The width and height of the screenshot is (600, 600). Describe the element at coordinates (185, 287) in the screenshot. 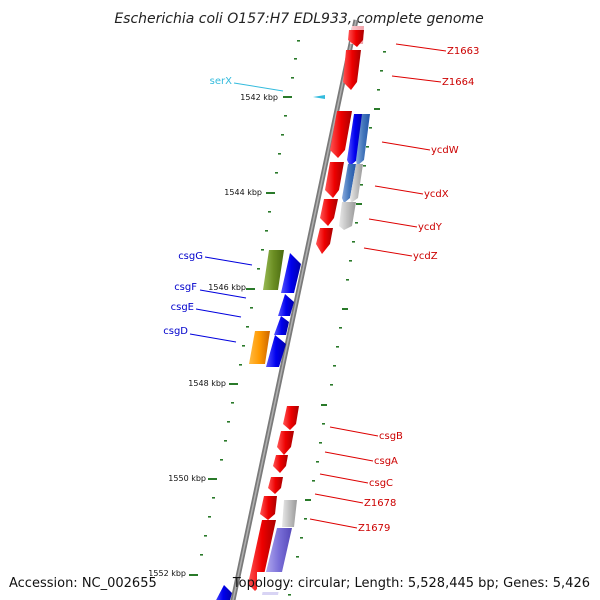

I see `gene-label-left: csgF` at that location.